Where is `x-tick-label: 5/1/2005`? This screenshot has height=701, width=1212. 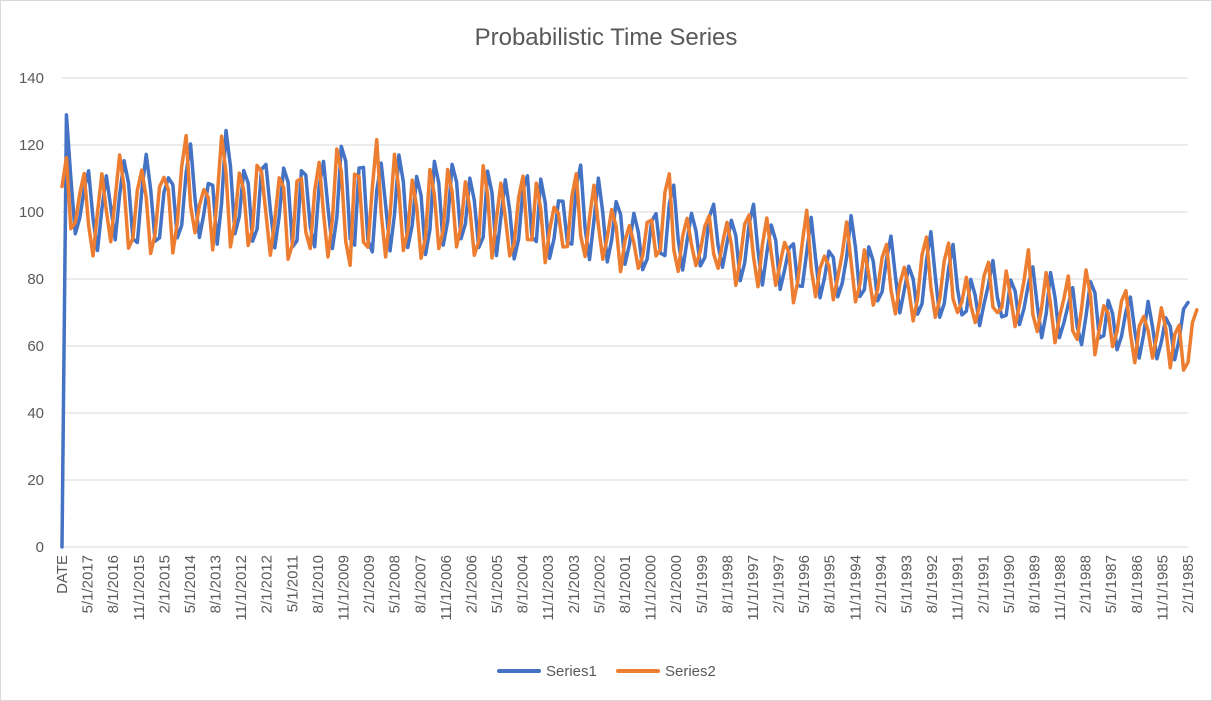 x-tick-label: 5/1/2005 is located at coordinates (497, 584).